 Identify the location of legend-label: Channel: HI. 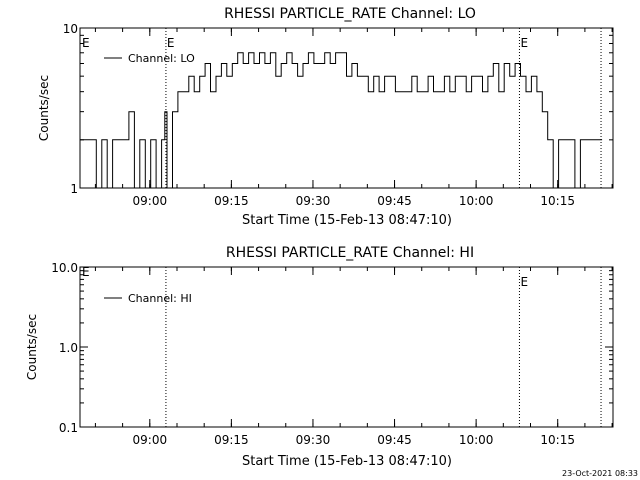
(160, 298).